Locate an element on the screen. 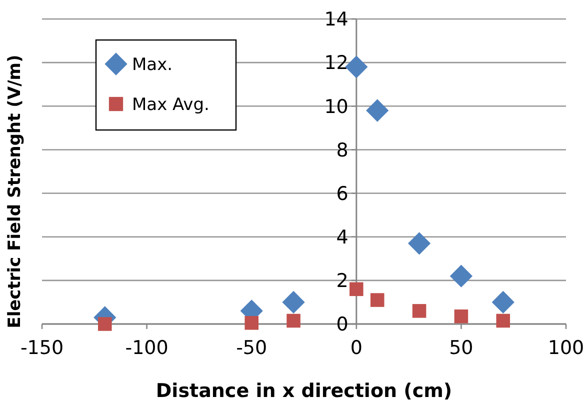  x-tick-label: 0 is located at coordinates (356, 348).